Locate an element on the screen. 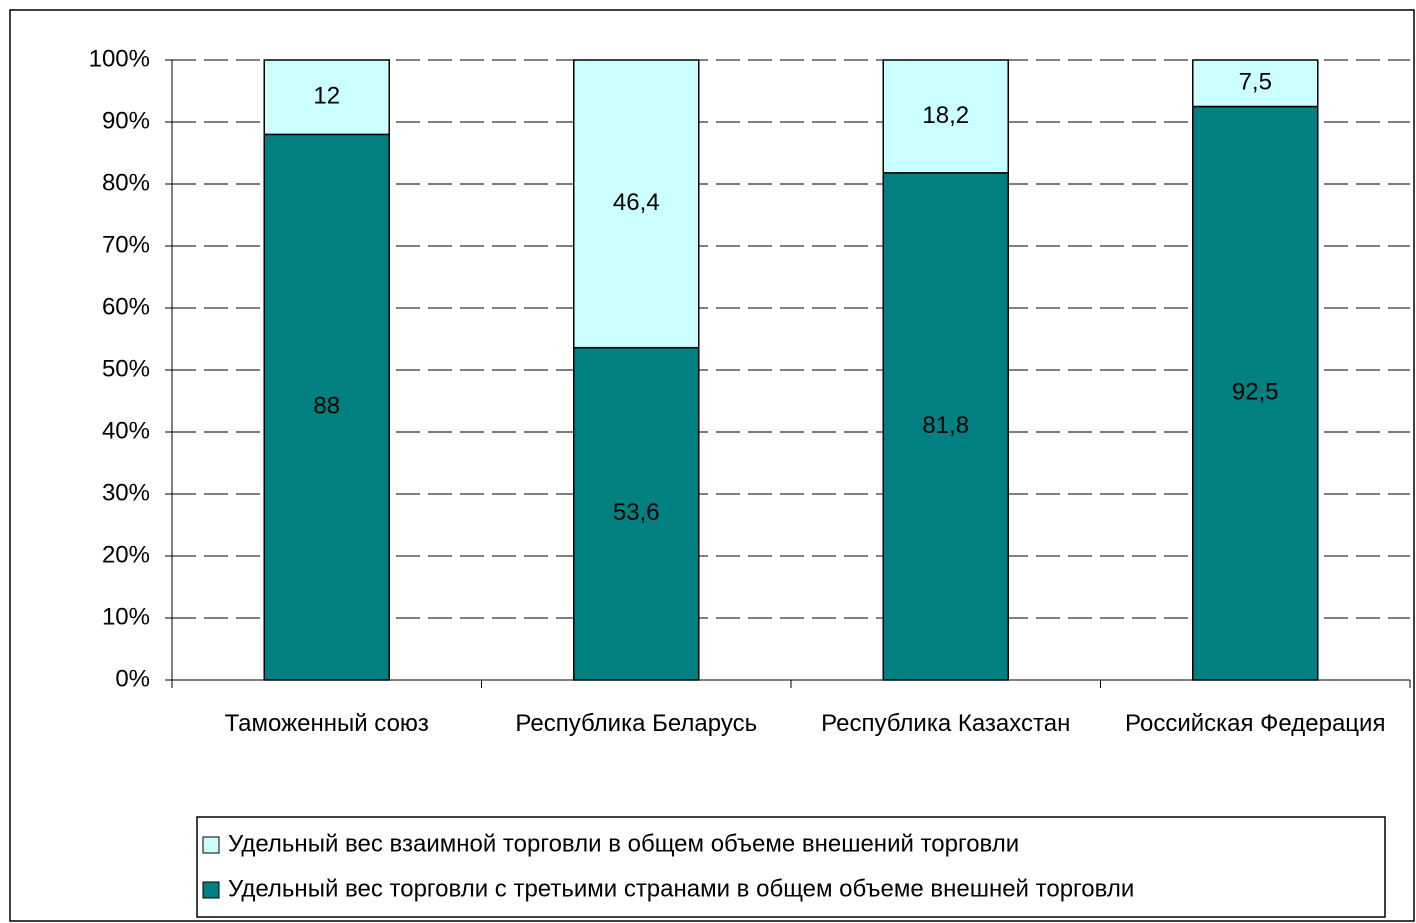  data-label: 53,6 is located at coordinates (636, 512).